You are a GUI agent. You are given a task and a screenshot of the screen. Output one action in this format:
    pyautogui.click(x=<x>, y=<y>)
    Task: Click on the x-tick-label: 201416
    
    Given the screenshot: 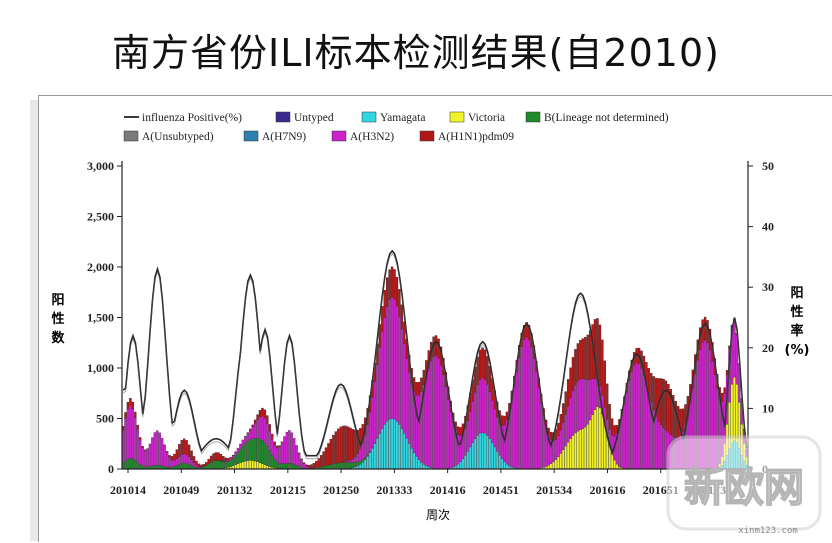 What is the action you would take?
    pyautogui.click(x=448, y=490)
    